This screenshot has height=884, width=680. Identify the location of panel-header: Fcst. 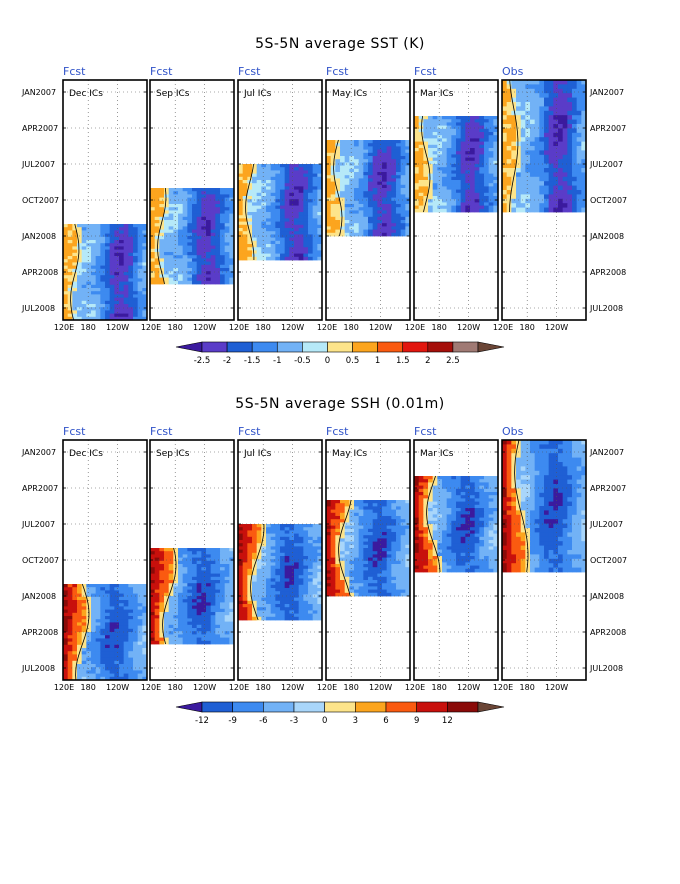
(161, 431).